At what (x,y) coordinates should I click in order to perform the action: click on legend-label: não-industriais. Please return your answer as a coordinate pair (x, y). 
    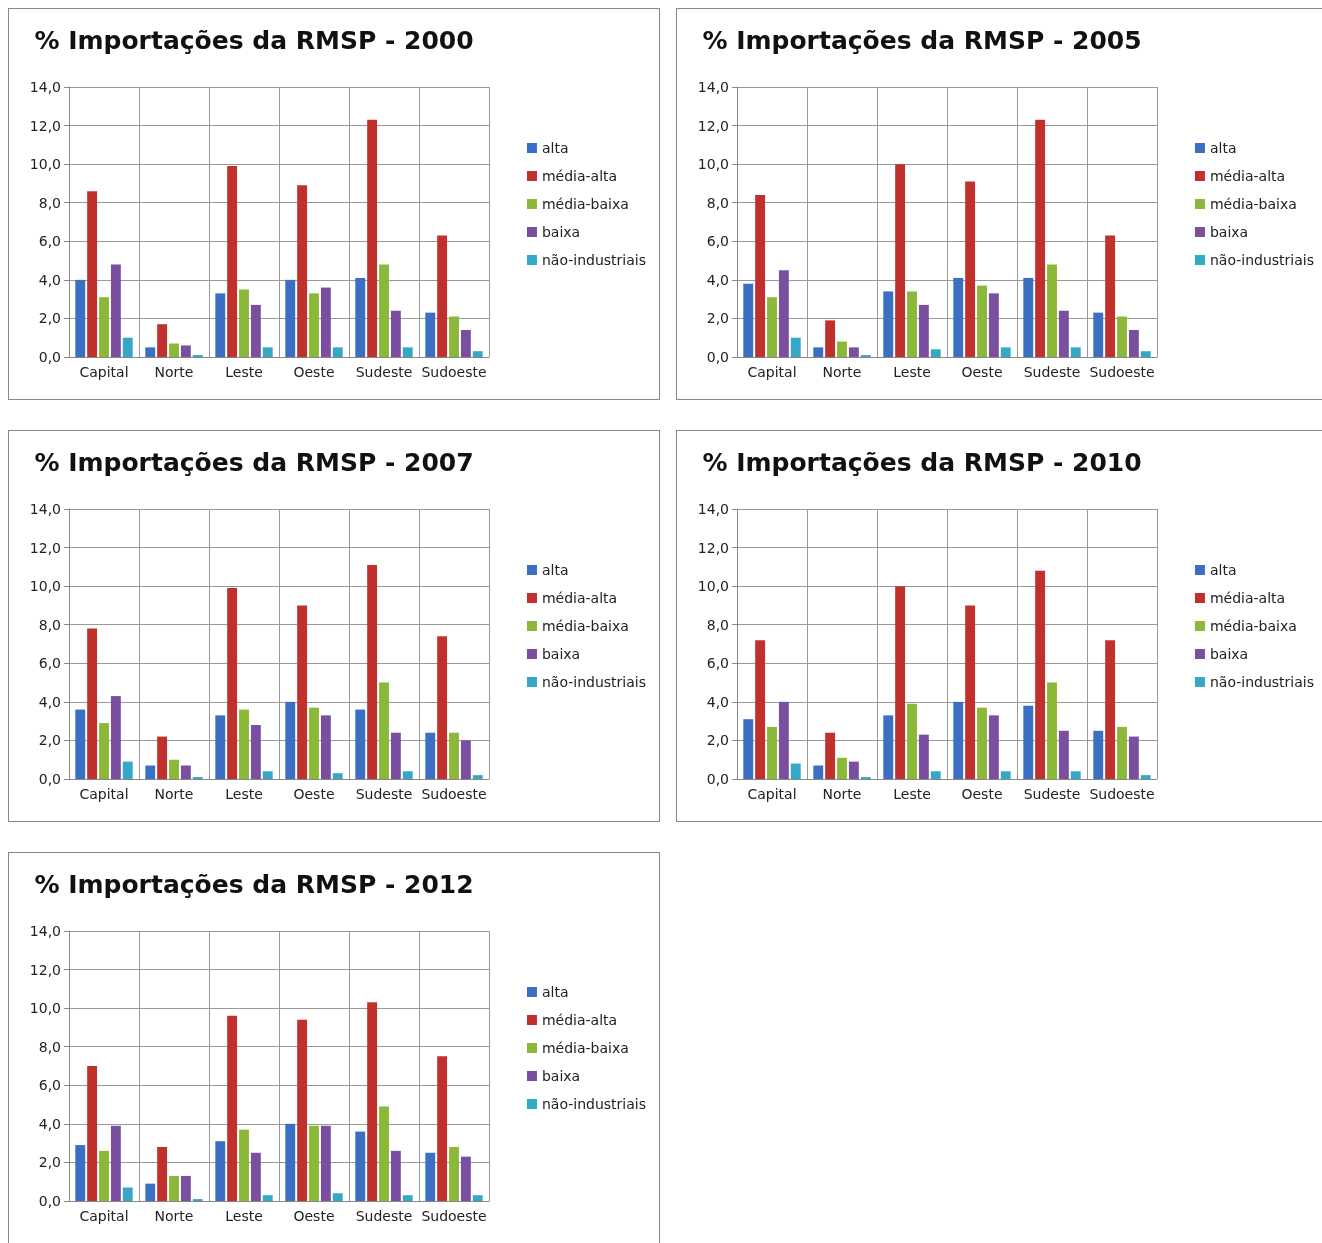
    Looking at the image, I should click on (593, 260).